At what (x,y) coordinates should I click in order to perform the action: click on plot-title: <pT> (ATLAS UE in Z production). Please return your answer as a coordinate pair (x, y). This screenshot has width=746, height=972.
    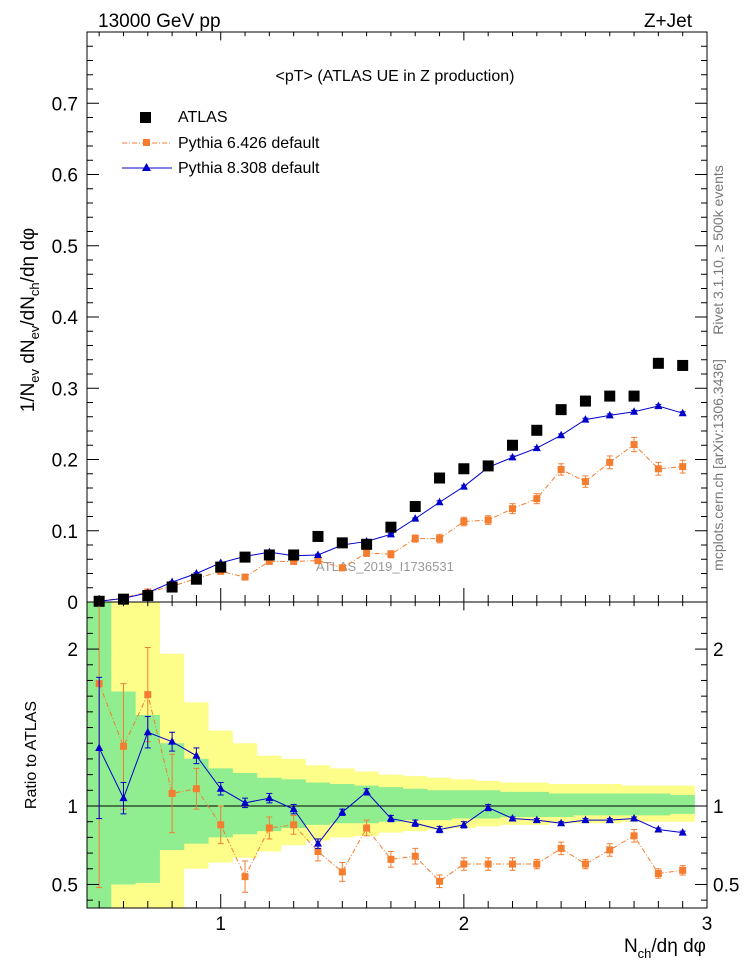
    Looking at the image, I should click on (395, 76).